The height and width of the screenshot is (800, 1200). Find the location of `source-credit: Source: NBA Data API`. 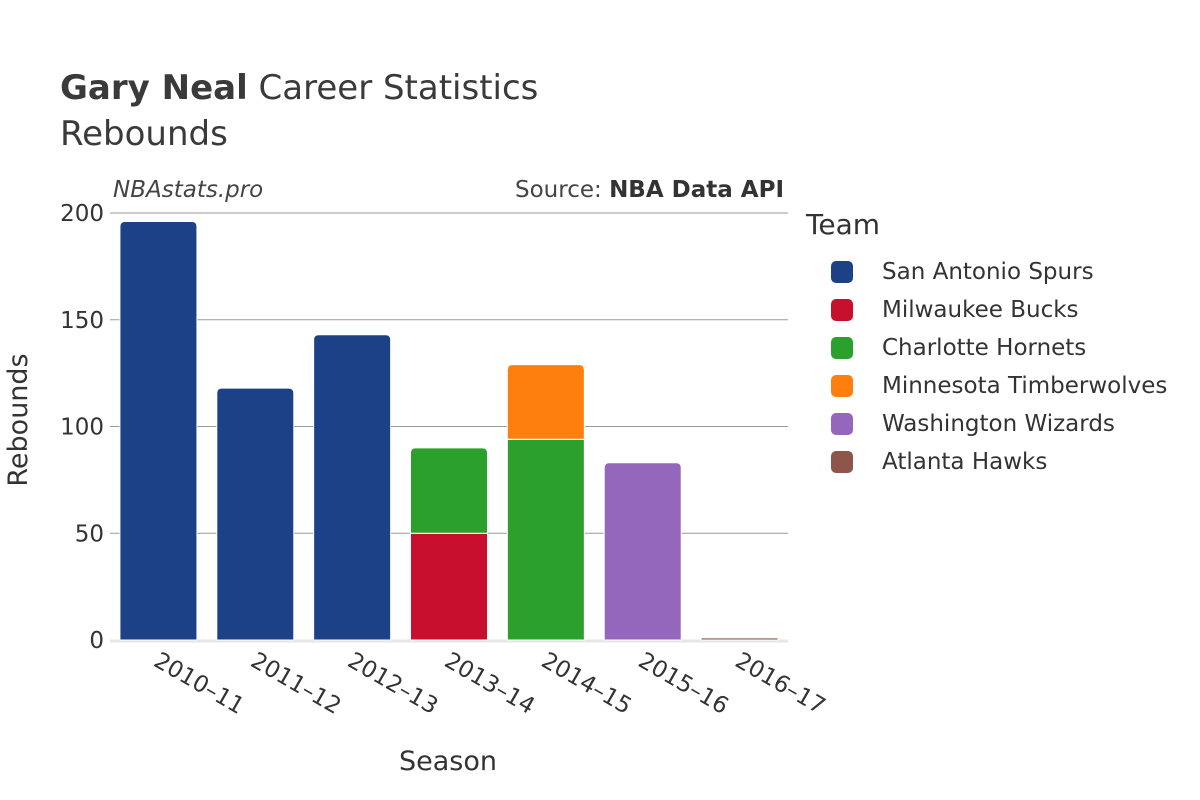

source-credit: Source: NBA Data API is located at coordinates (649, 190).